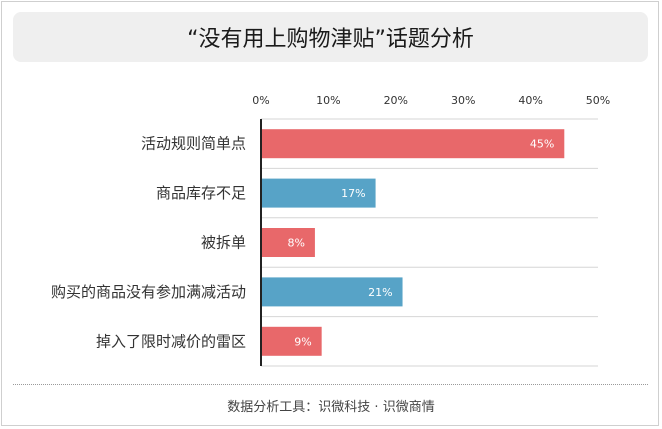 This screenshot has height=429, width=662. I want to click on x-tick-label: 50%, so click(598, 100).